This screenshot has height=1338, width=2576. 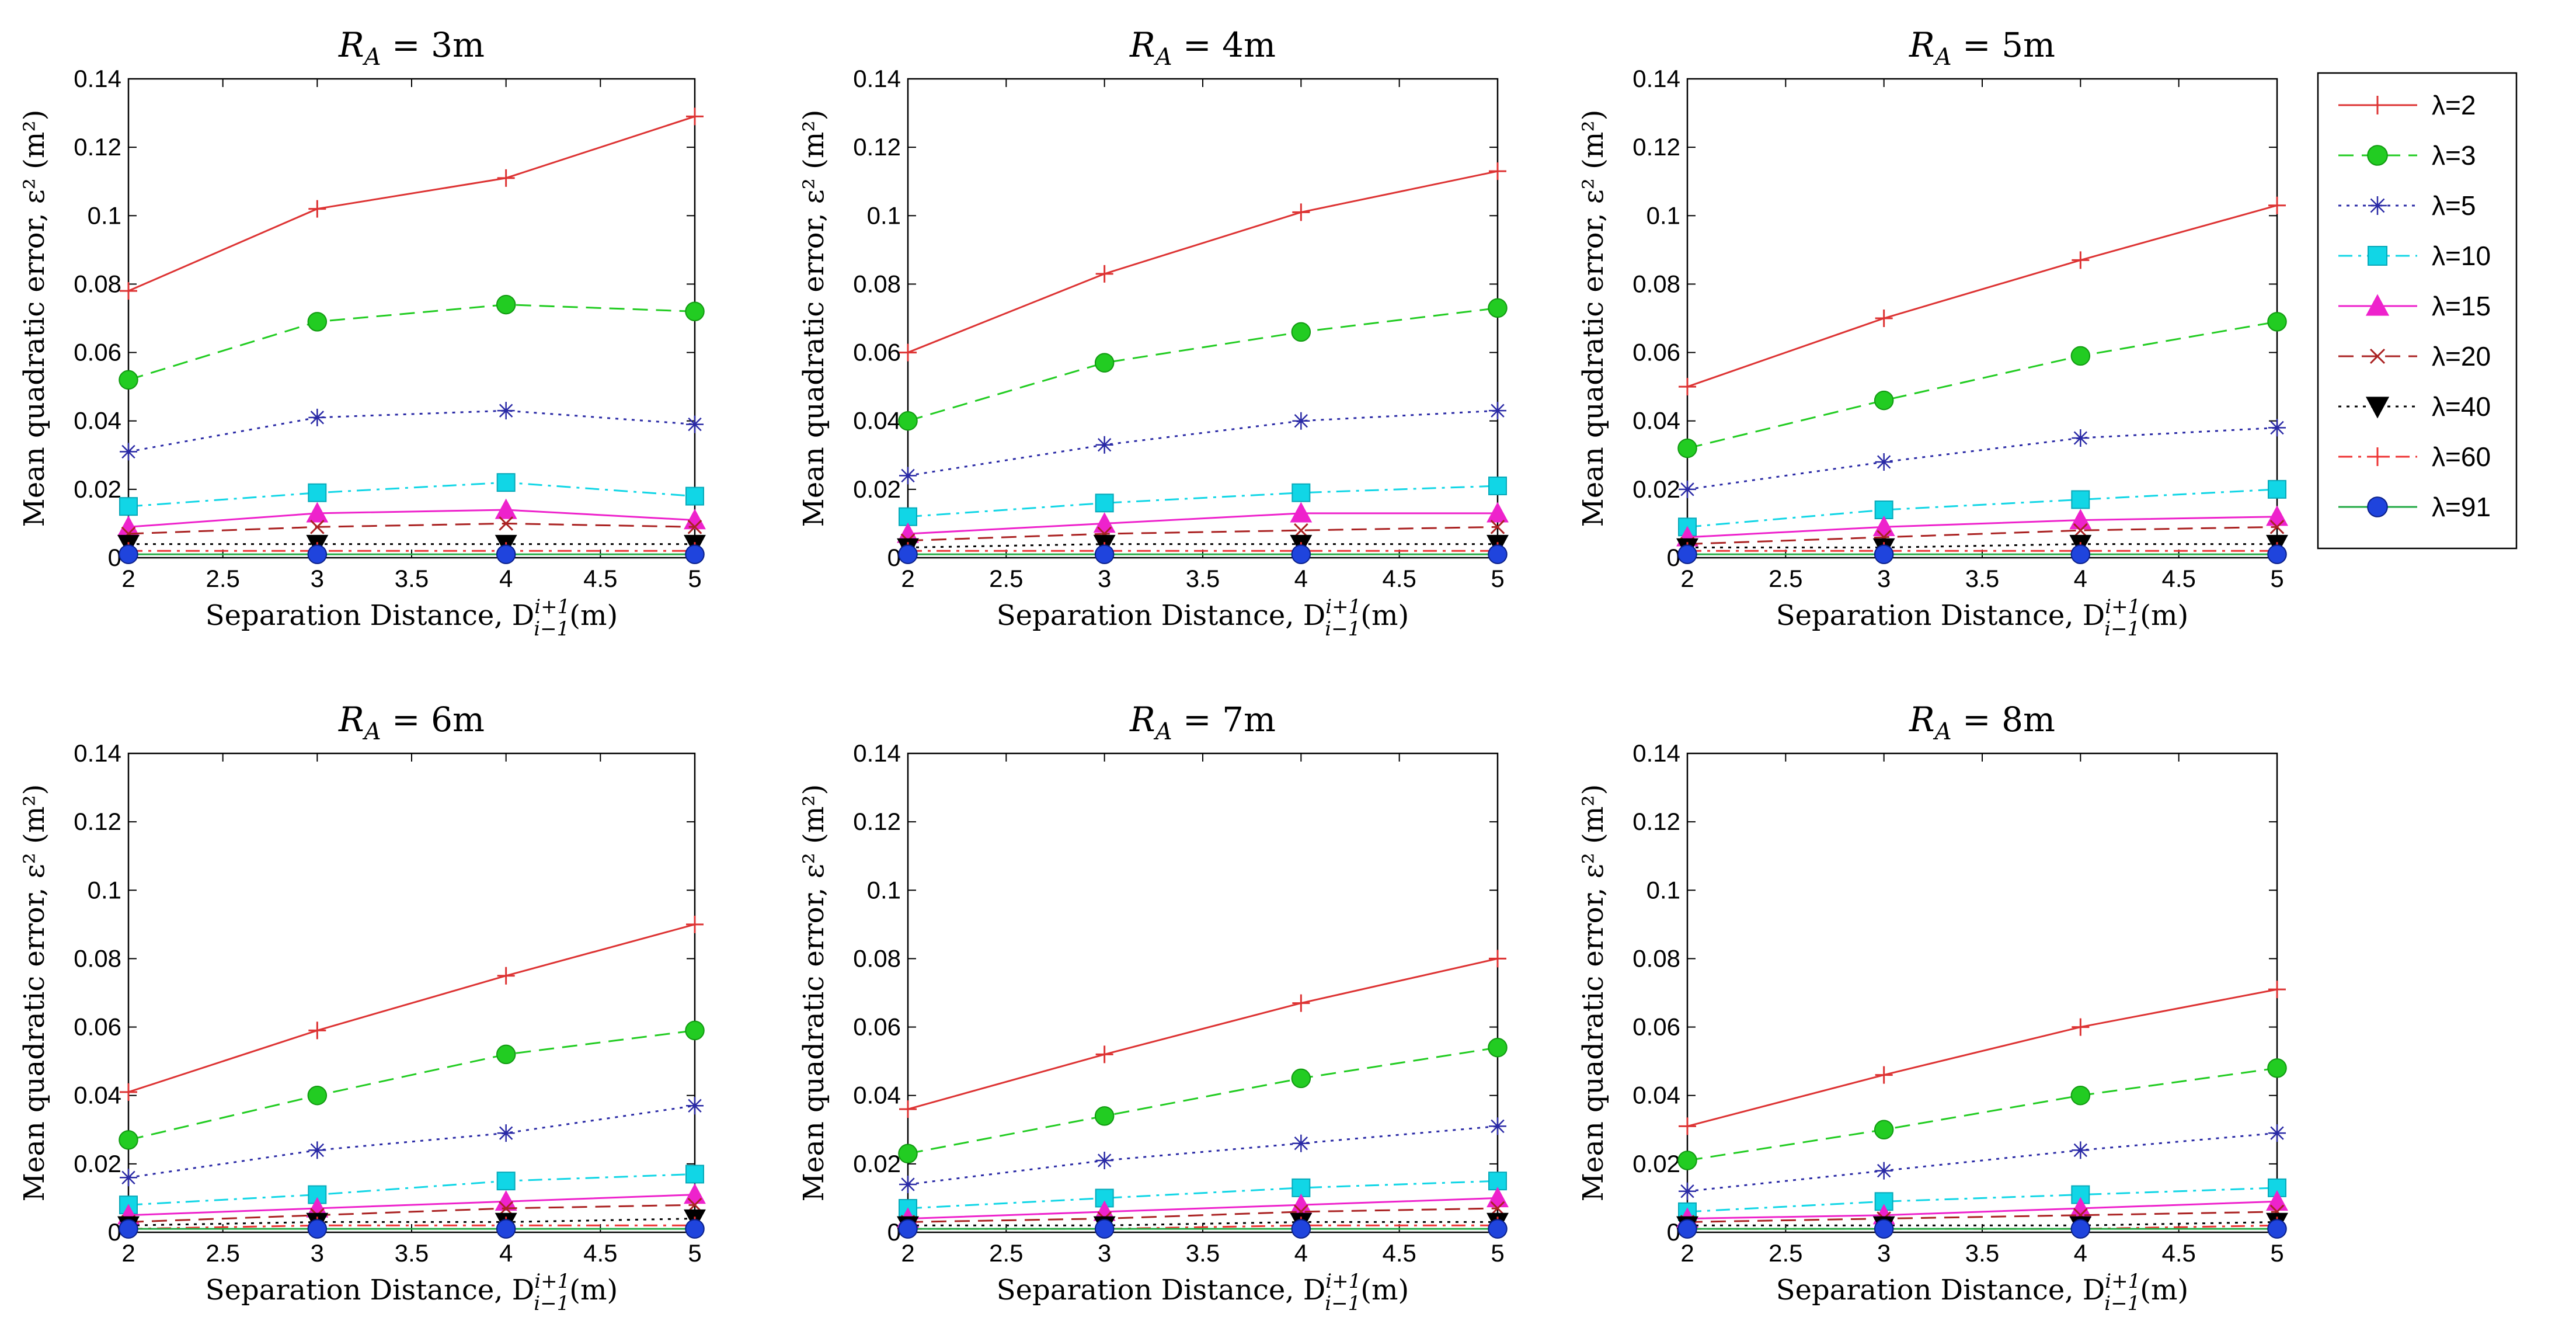 What do you see at coordinates (114, 557) in the screenshot?
I see `y-tick-label: 0` at bounding box center [114, 557].